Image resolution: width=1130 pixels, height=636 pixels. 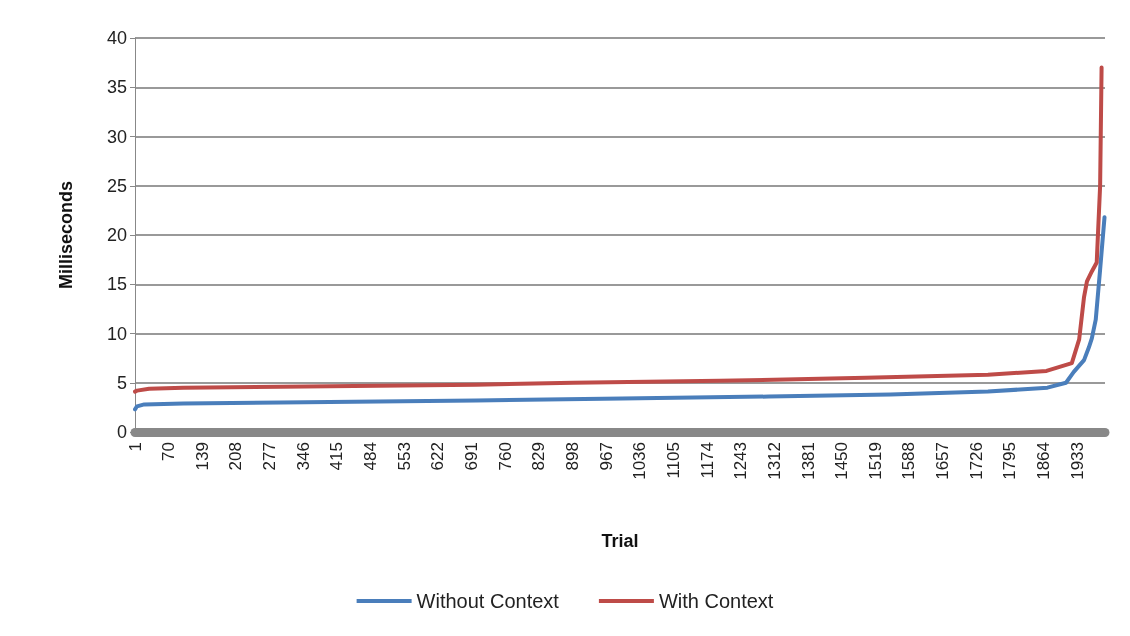 I want to click on x-tick-label: 1864, so click(x=1044, y=461).